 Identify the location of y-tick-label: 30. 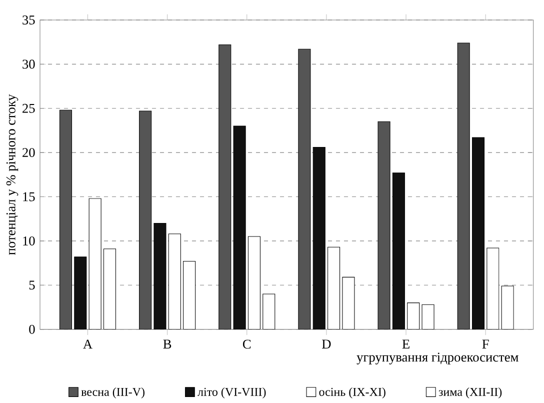
(28, 64).